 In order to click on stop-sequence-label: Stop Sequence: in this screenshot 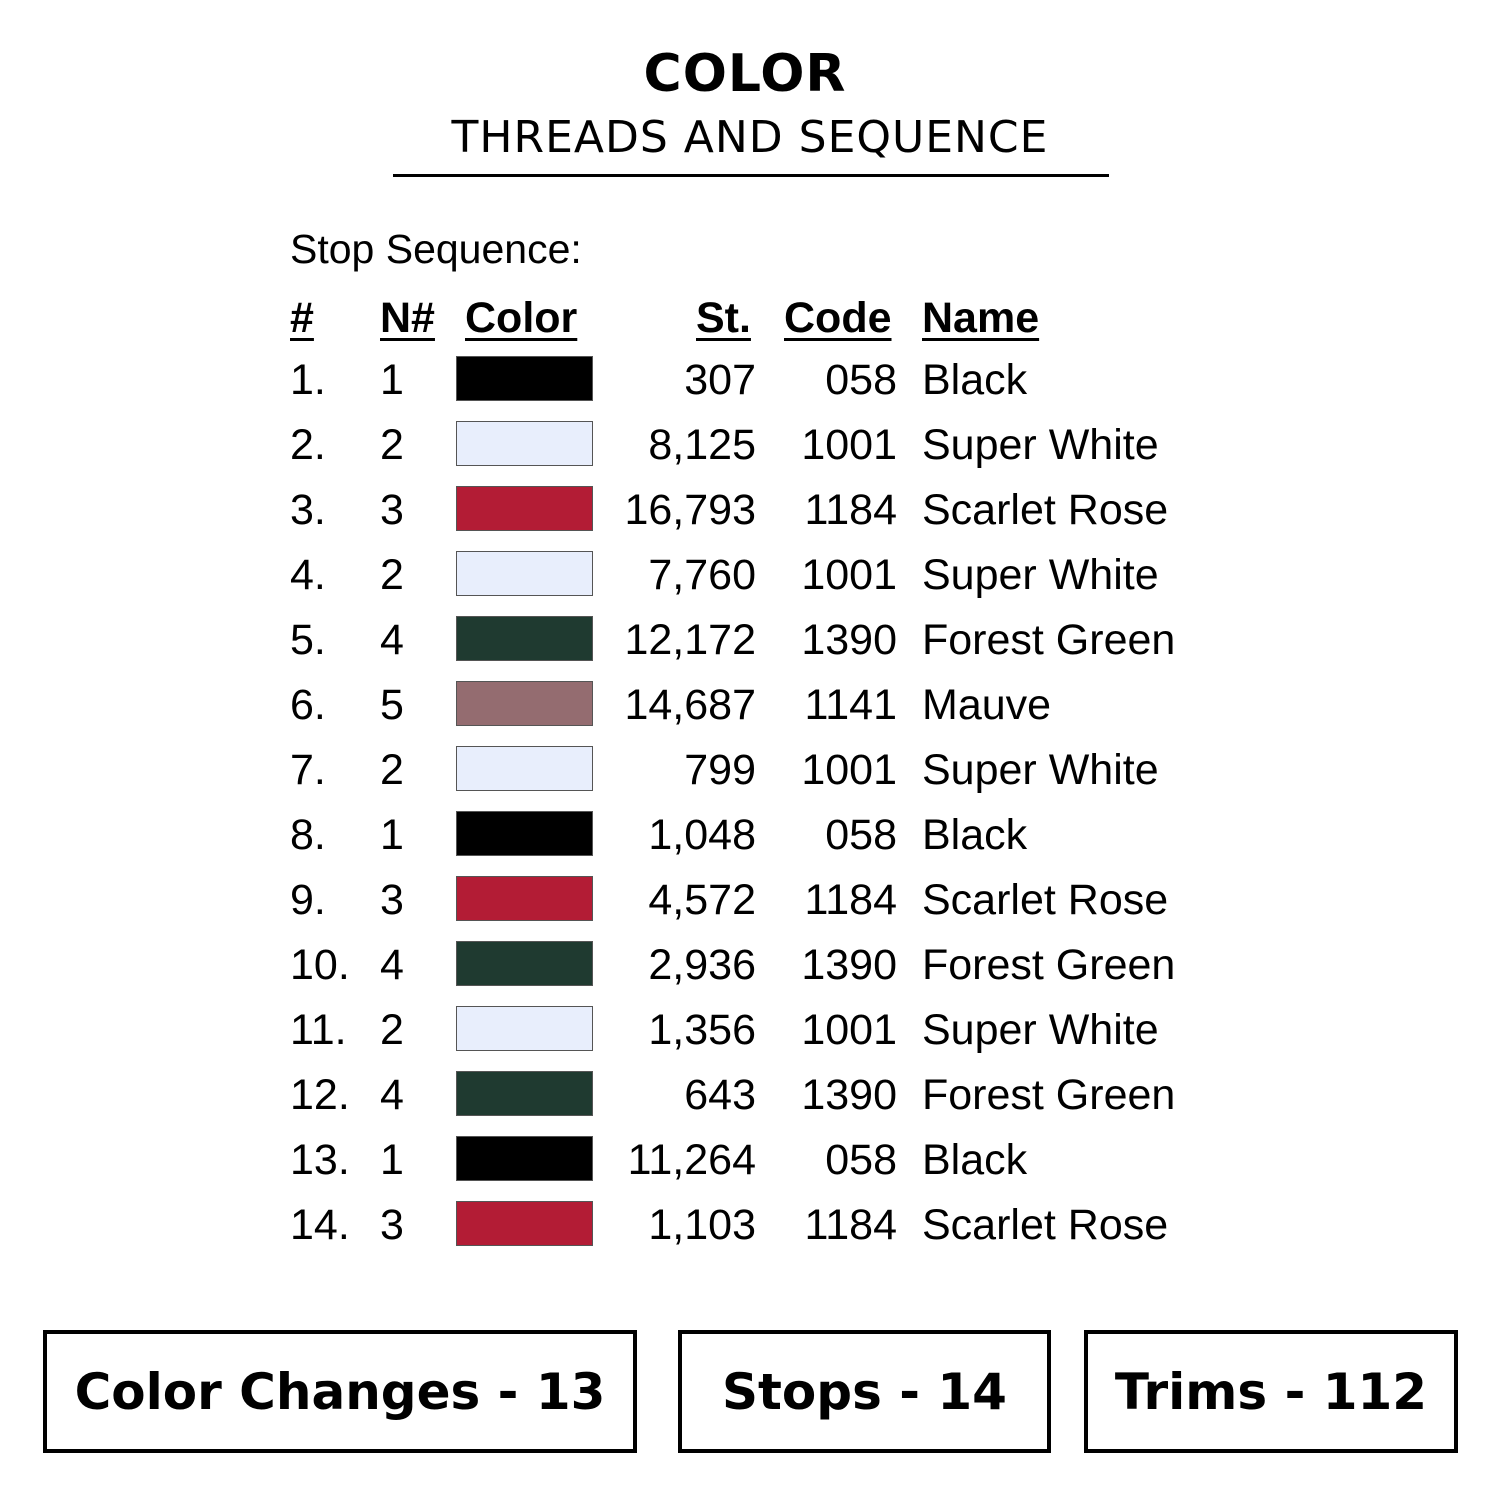, I will do `click(436, 249)`.